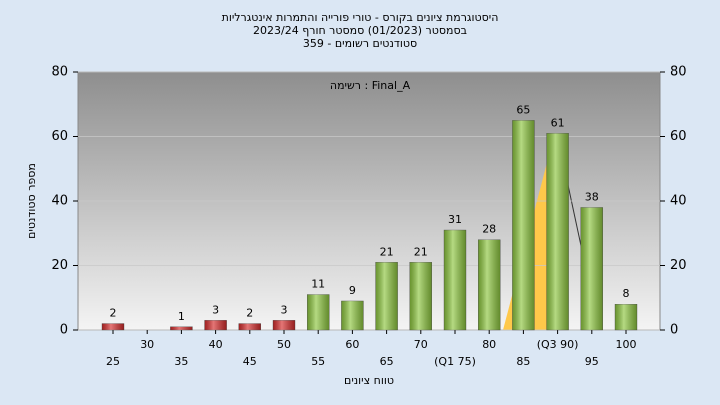  I want to click on x-tick-label: 30, so click(147, 344).